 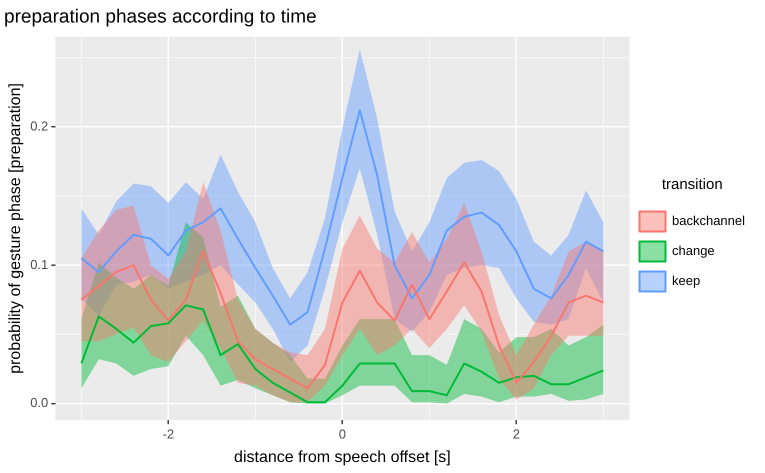 I want to click on x-axis-title: distance from speech offset [s], so click(x=342, y=457).